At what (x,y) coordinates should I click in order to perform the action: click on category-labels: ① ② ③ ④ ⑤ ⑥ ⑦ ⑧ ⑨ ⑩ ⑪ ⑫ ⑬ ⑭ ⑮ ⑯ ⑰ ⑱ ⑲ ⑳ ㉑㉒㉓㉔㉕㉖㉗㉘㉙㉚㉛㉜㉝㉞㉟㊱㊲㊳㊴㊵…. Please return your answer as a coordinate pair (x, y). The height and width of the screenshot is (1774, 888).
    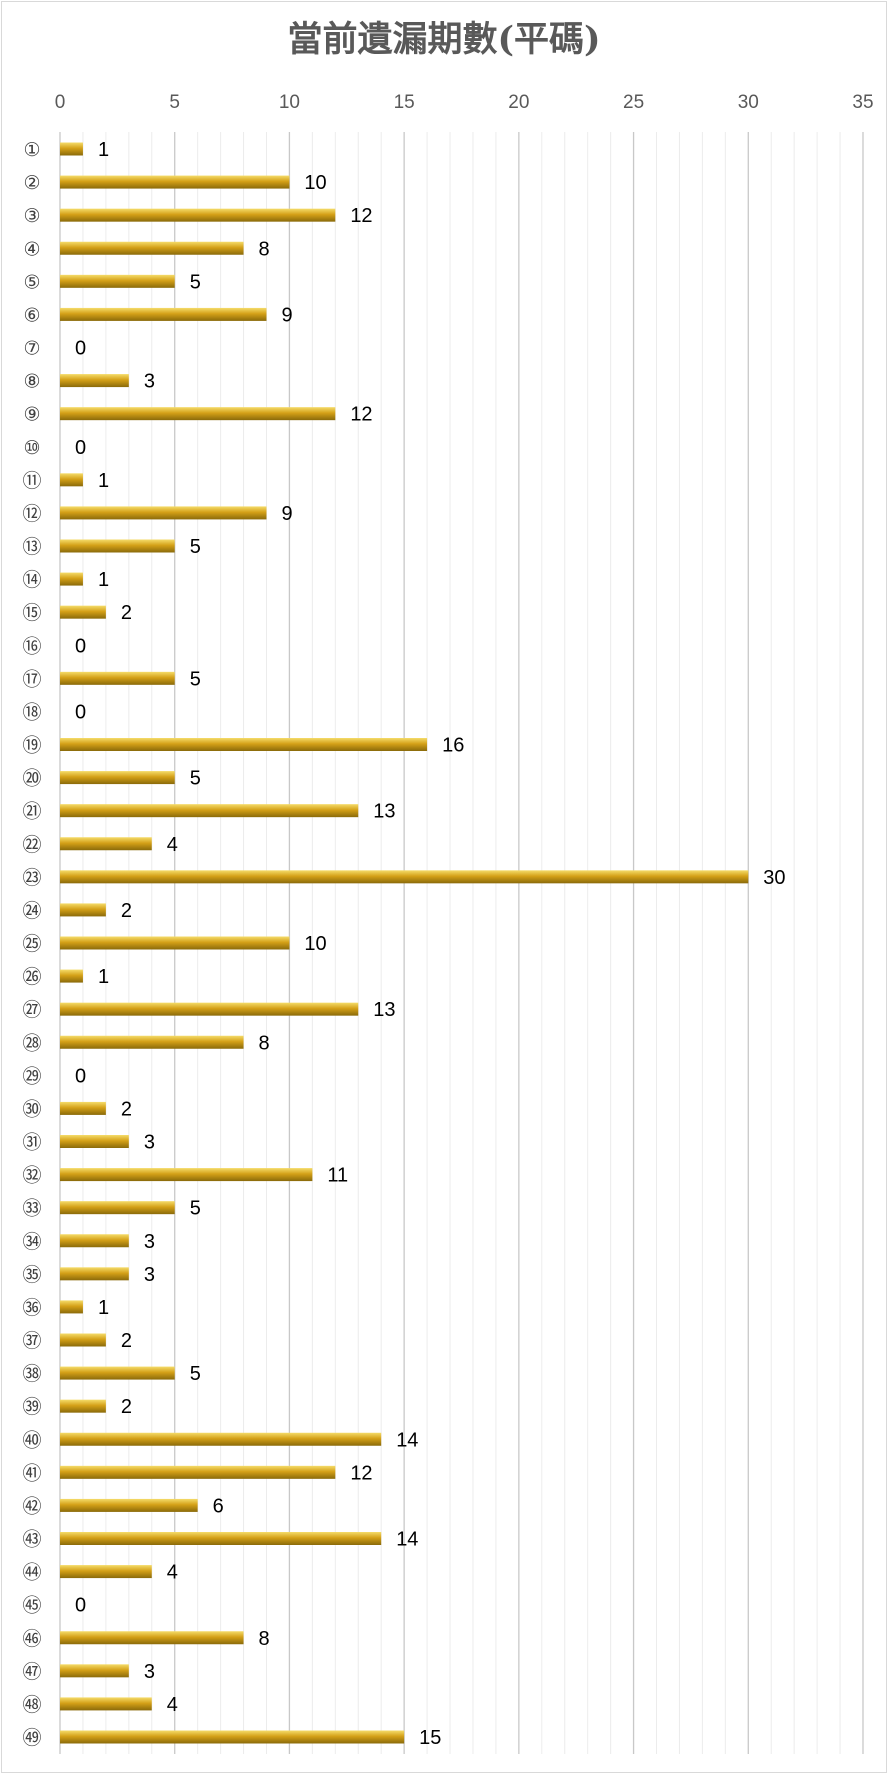
    Looking at the image, I should click on (31, 944).